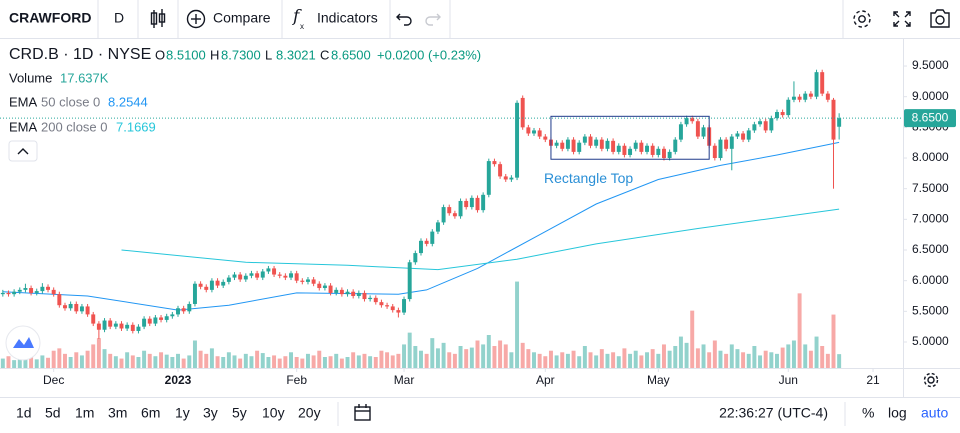  I want to click on range-button: 1d, so click(24, 413).